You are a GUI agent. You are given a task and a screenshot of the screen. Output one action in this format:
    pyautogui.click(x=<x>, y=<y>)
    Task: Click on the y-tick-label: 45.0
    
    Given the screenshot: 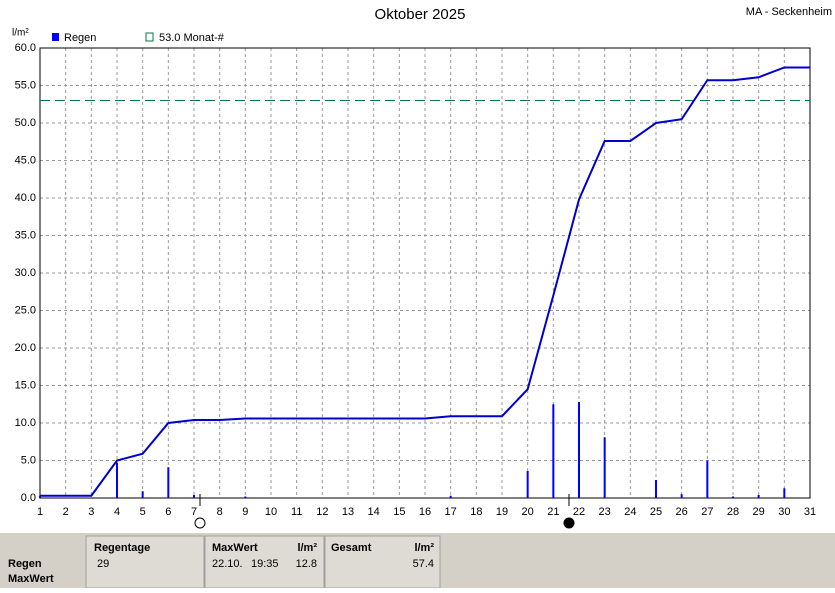 What is the action you would take?
    pyautogui.click(x=25, y=160)
    